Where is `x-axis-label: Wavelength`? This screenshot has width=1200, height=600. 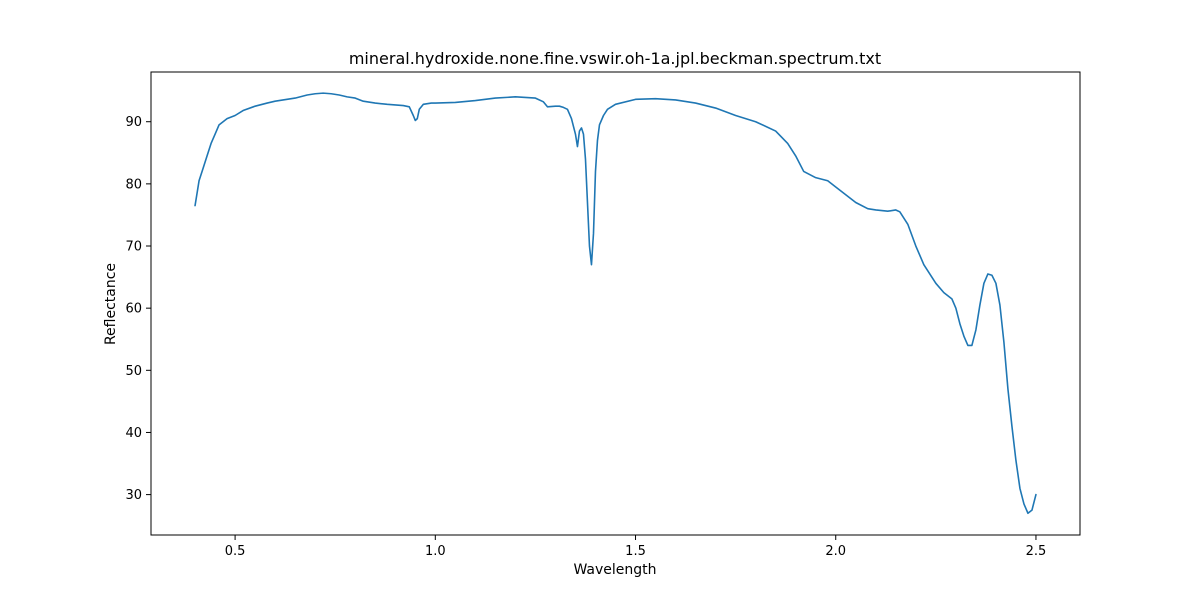
x-axis-label: Wavelength is located at coordinates (614, 570).